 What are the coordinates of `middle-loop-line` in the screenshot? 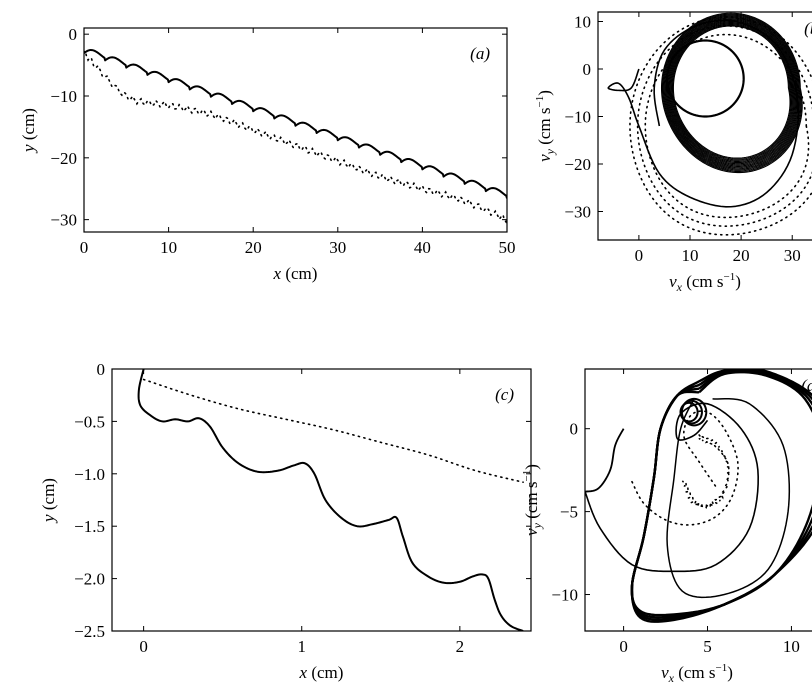 It's located at (728, 498).